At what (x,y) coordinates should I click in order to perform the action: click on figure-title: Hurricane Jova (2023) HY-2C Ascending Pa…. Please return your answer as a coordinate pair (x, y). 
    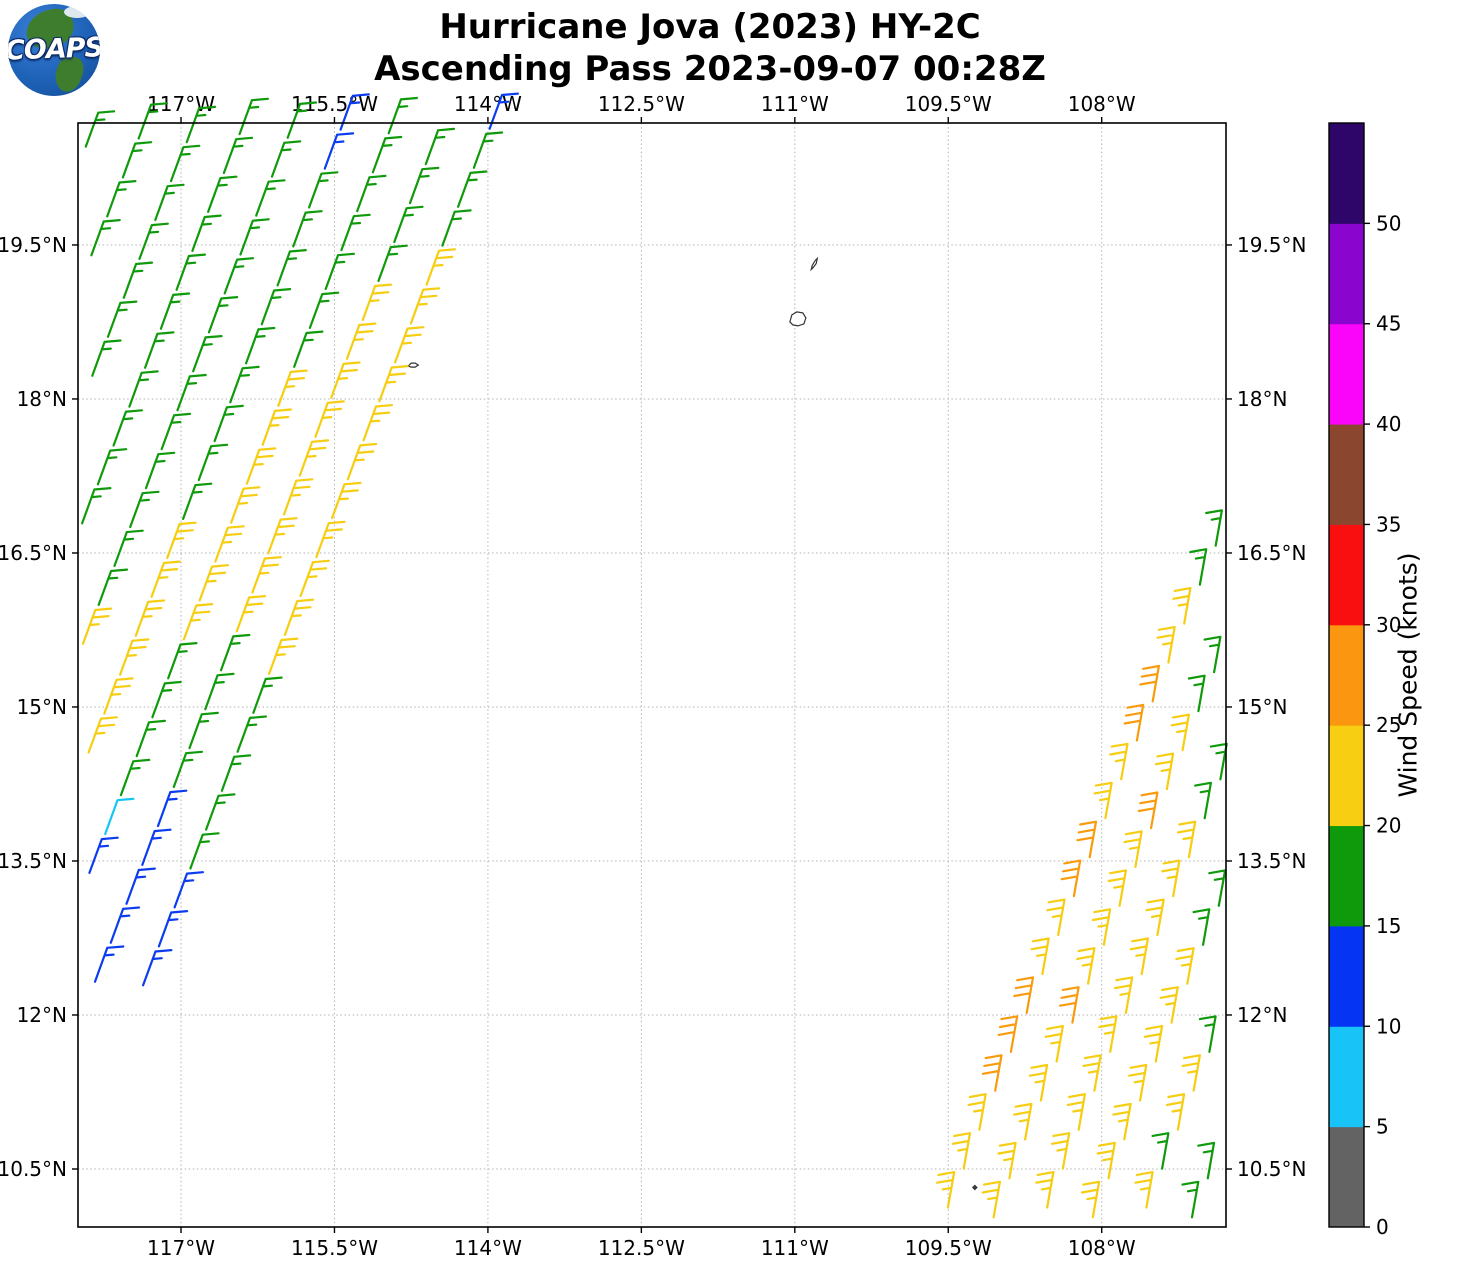
    Looking at the image, I should click on (710, 48).